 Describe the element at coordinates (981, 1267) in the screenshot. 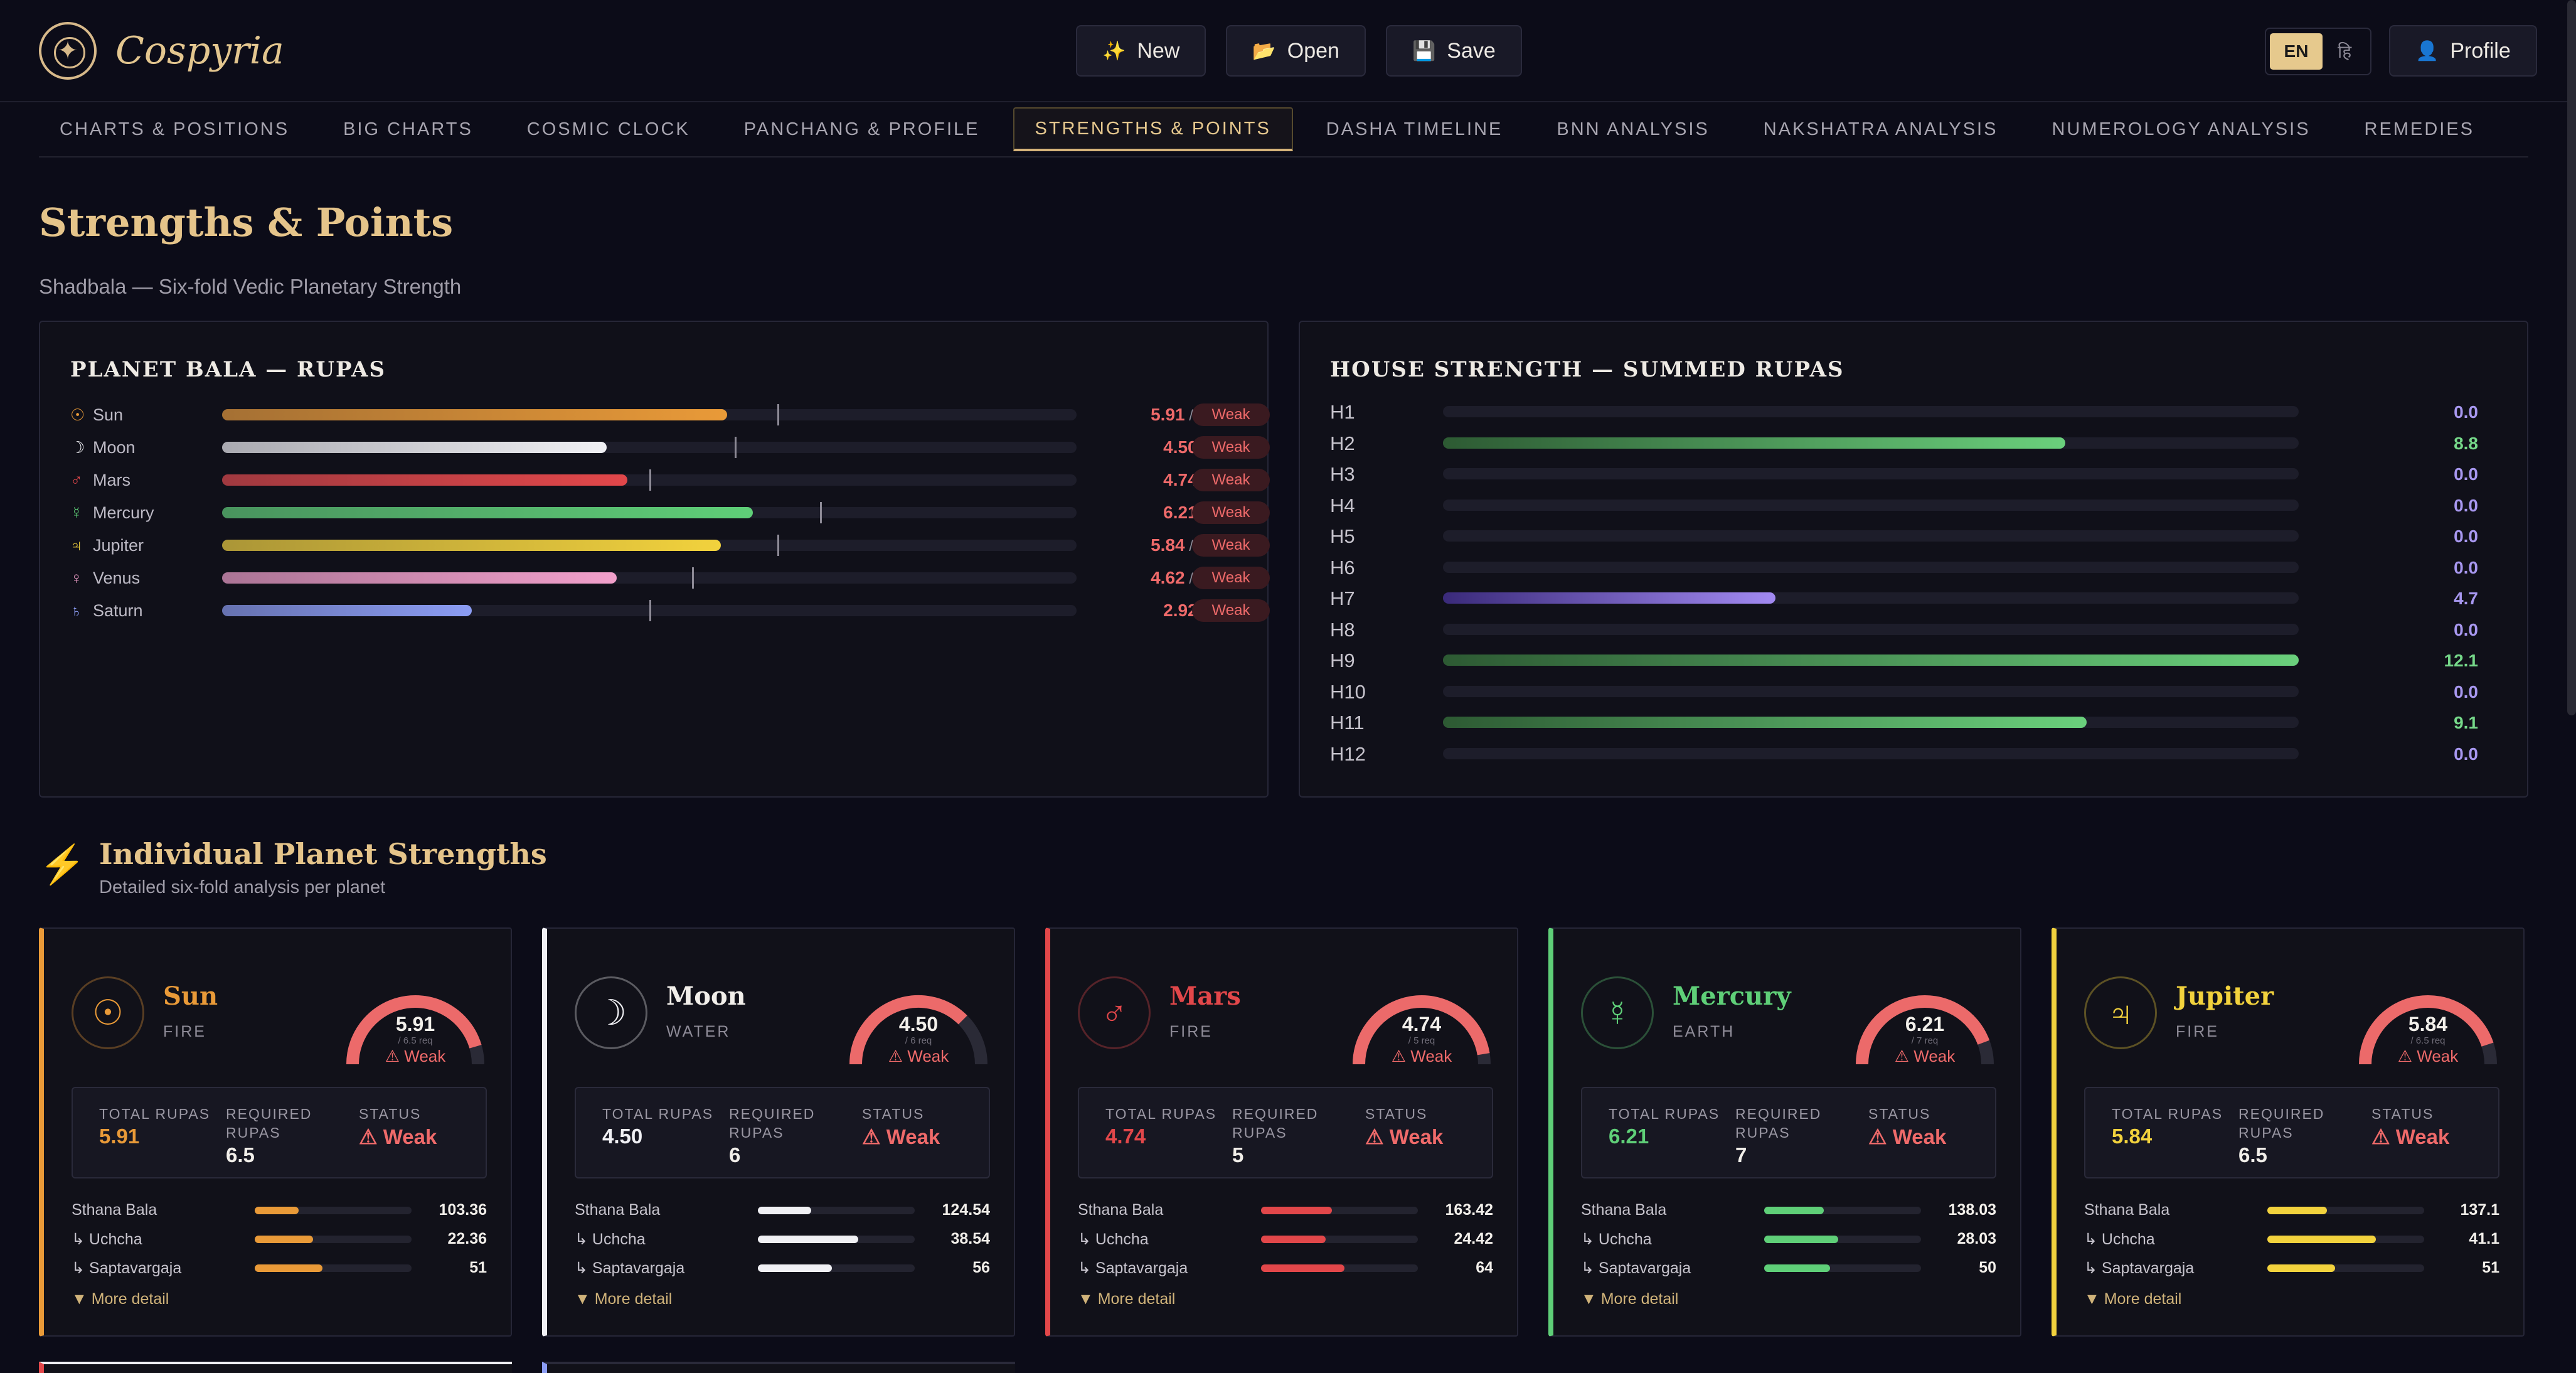

I see `sub-bala-value: 56` at that location.